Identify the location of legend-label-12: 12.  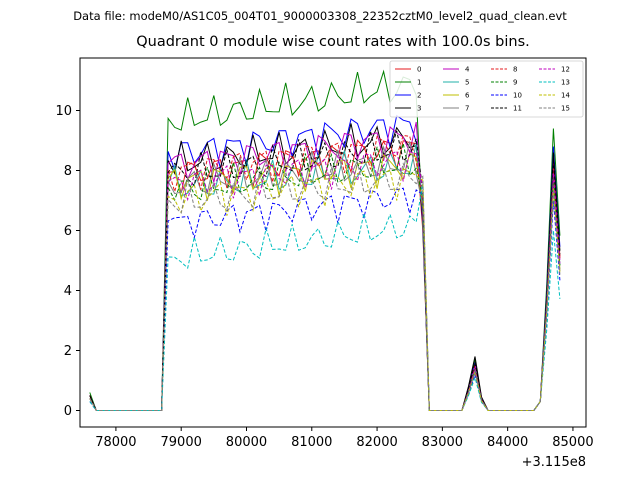
(565, 70).